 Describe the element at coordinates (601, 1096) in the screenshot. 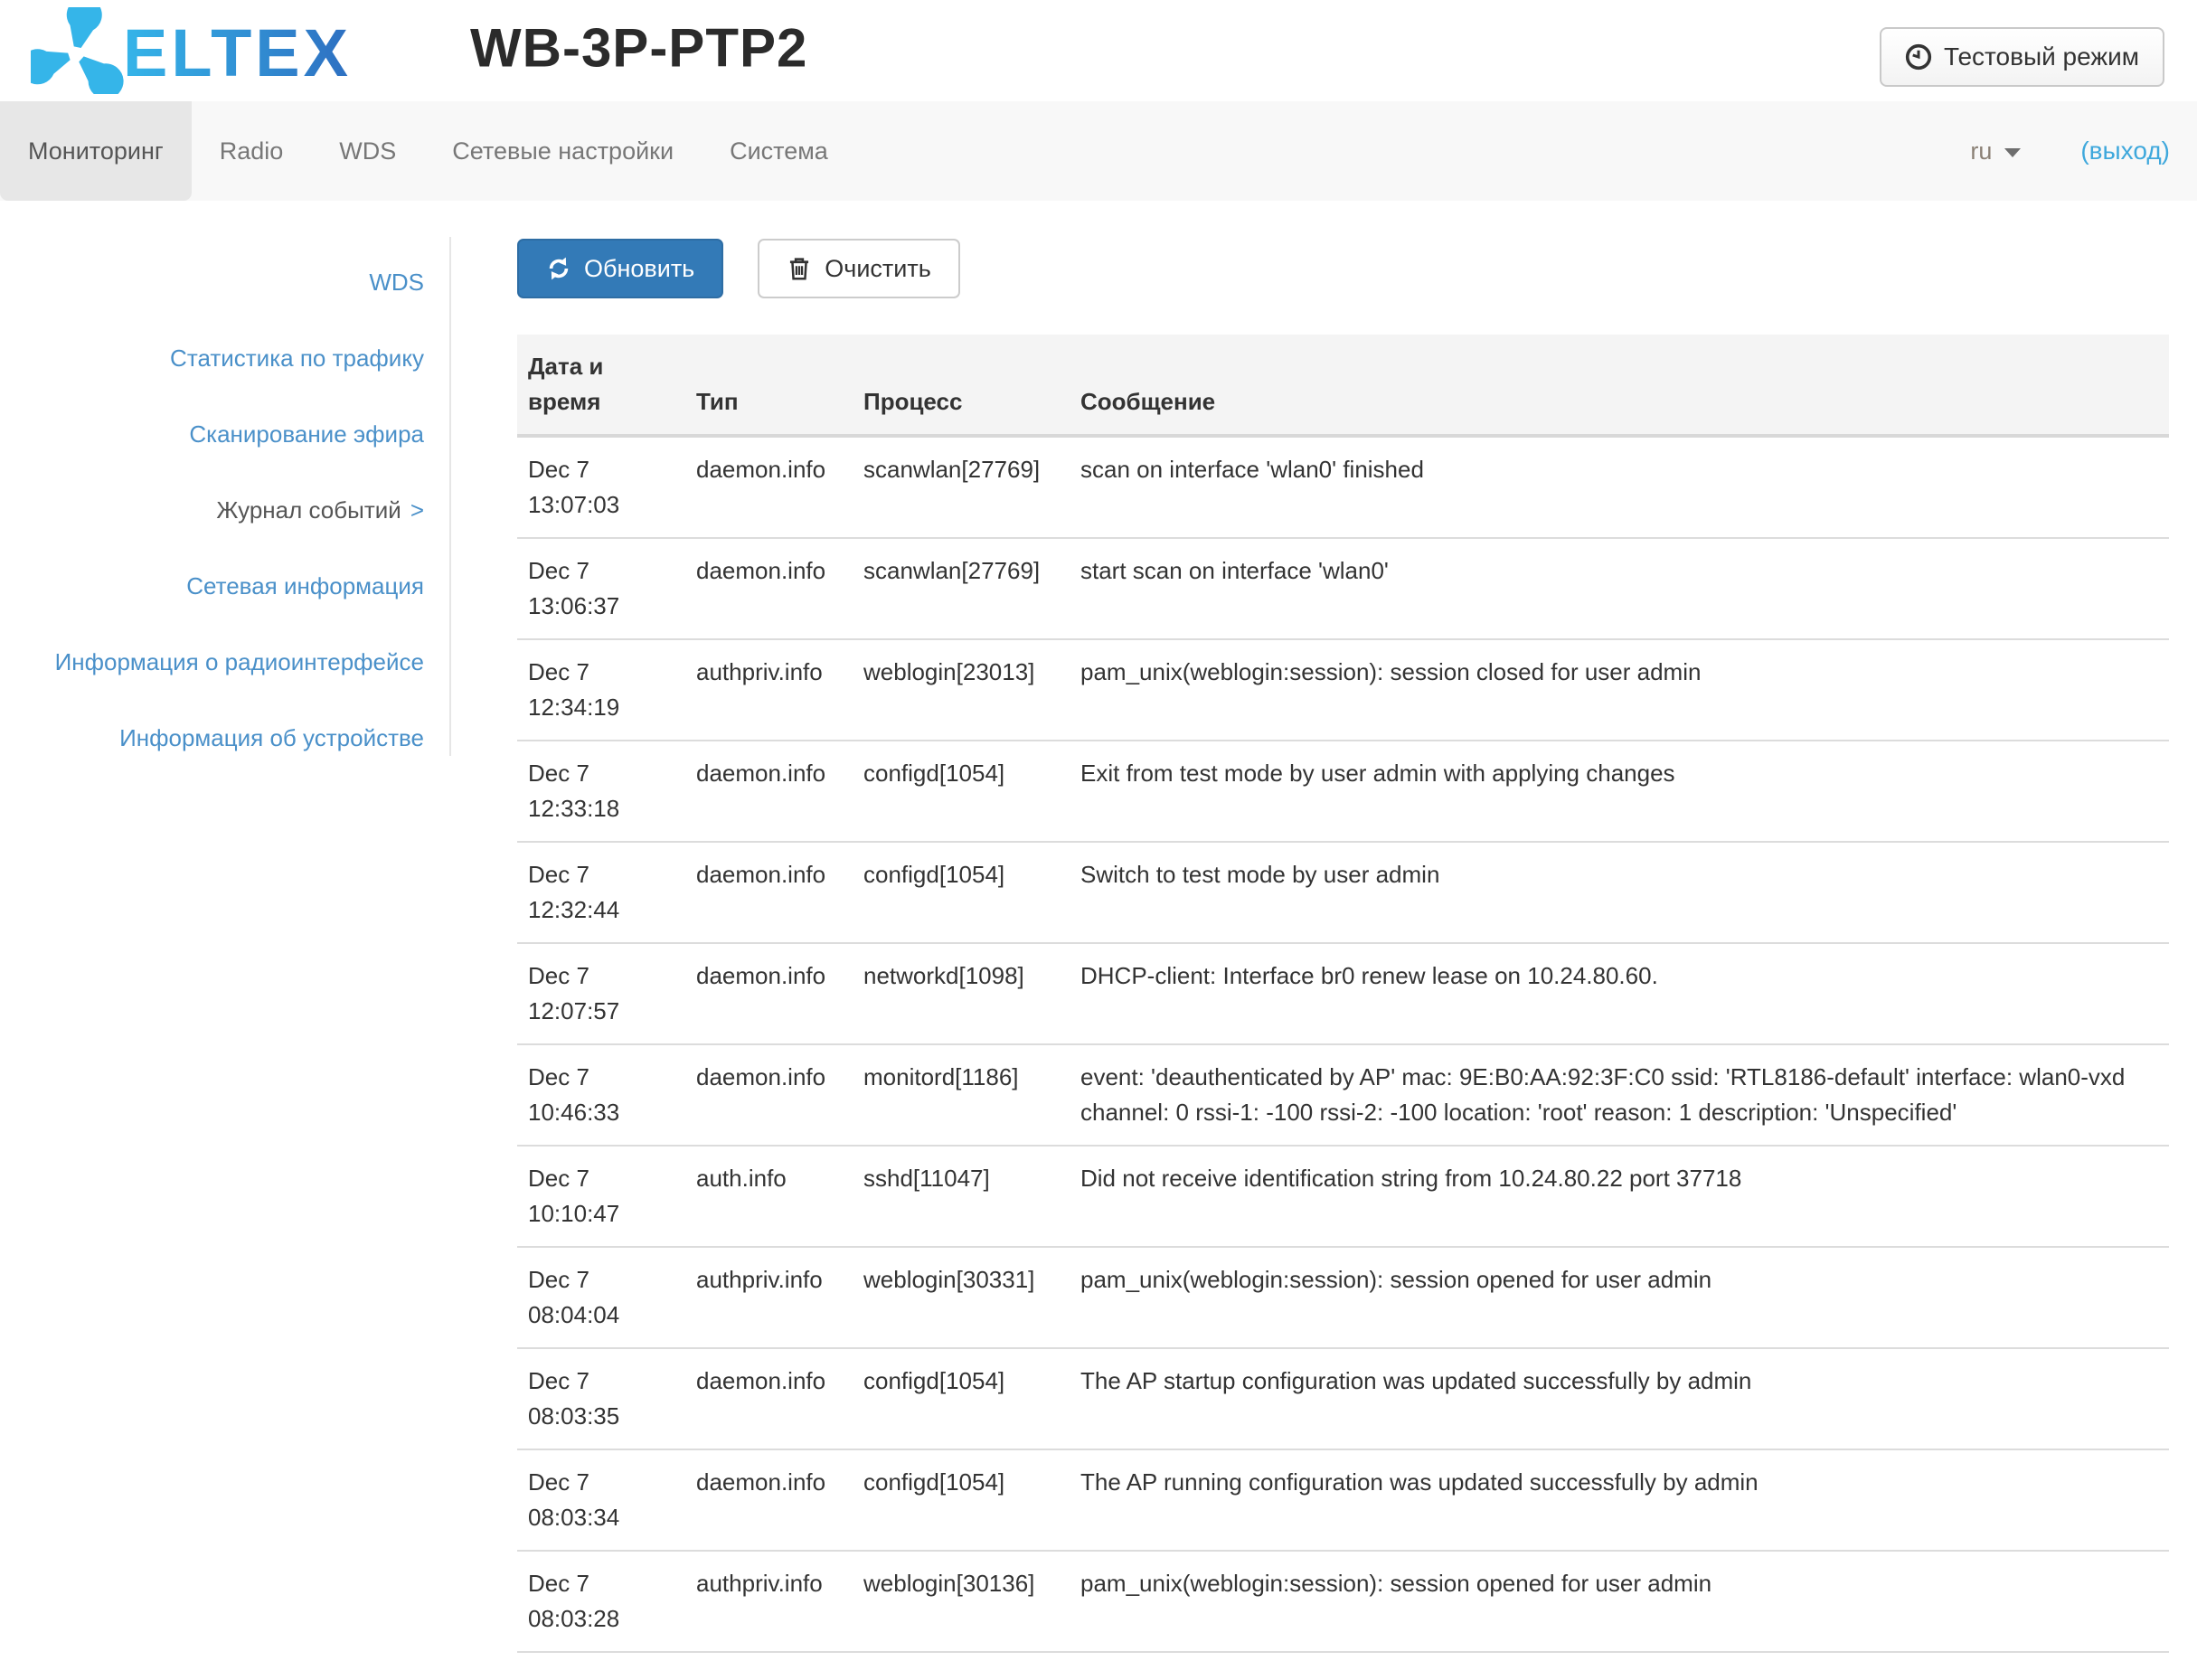

I see `log-datetime-cell: Dec 7 10:46:33` at that location.